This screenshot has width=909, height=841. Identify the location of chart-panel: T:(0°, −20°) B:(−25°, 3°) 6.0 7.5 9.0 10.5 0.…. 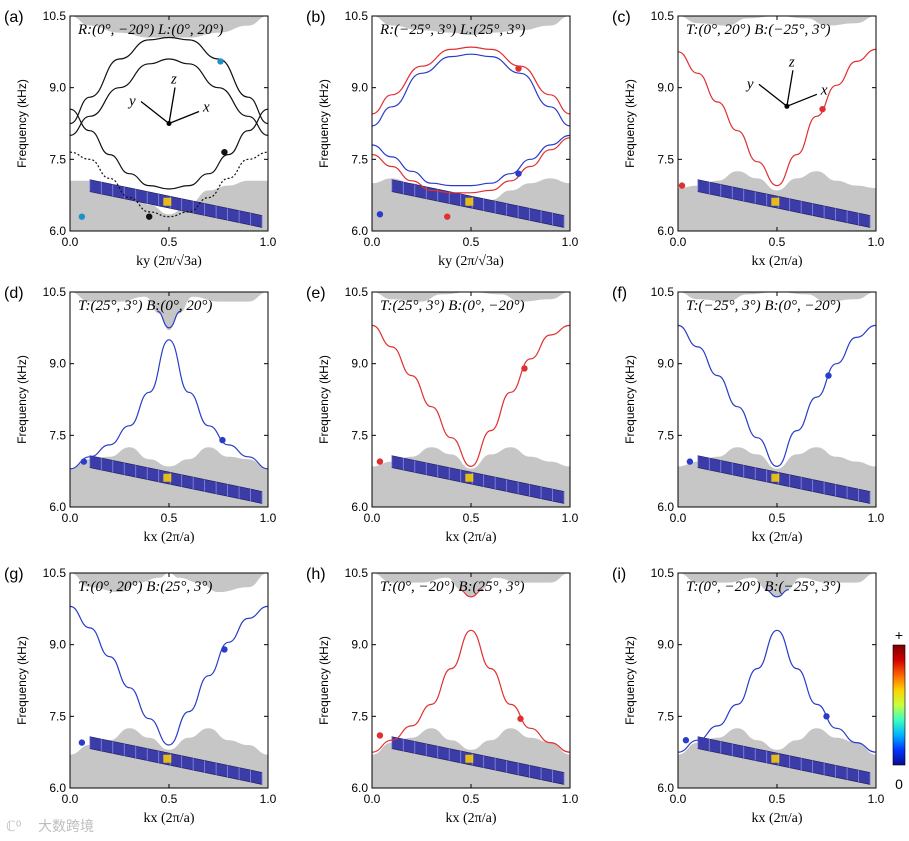
(748, 696).